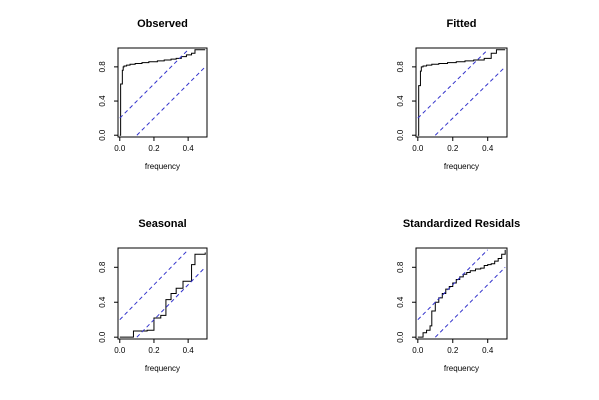  What do you see at coordinates (462, 24) in the screenshot?
I see `chart-title: Fitted` at bounding box center [462, 24].